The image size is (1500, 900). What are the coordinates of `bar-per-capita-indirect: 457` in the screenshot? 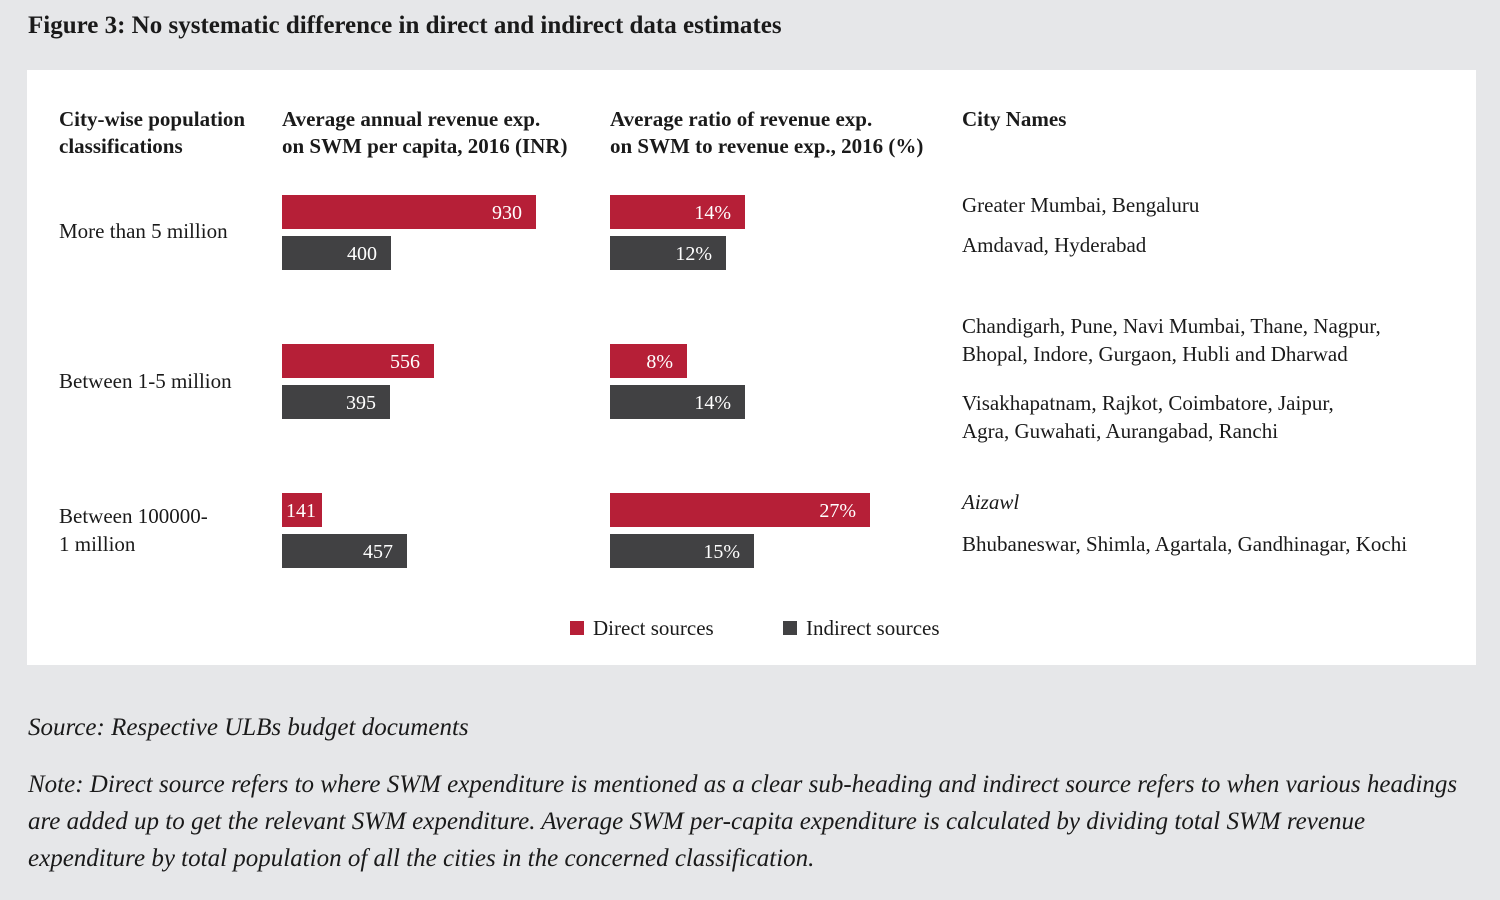 It's located at (344, 551).